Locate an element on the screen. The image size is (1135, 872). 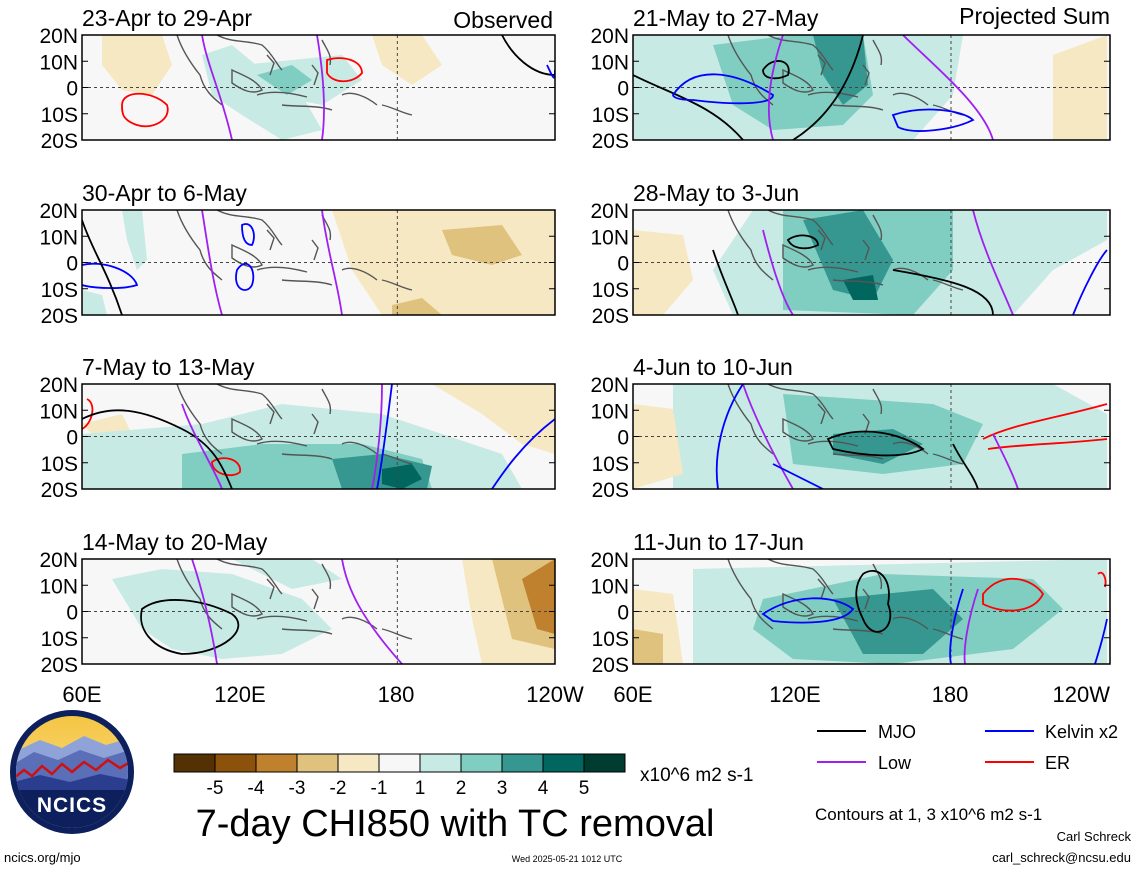
lon-axis-left: 60E 120E 180 120W is located at coordinates (323, 694).